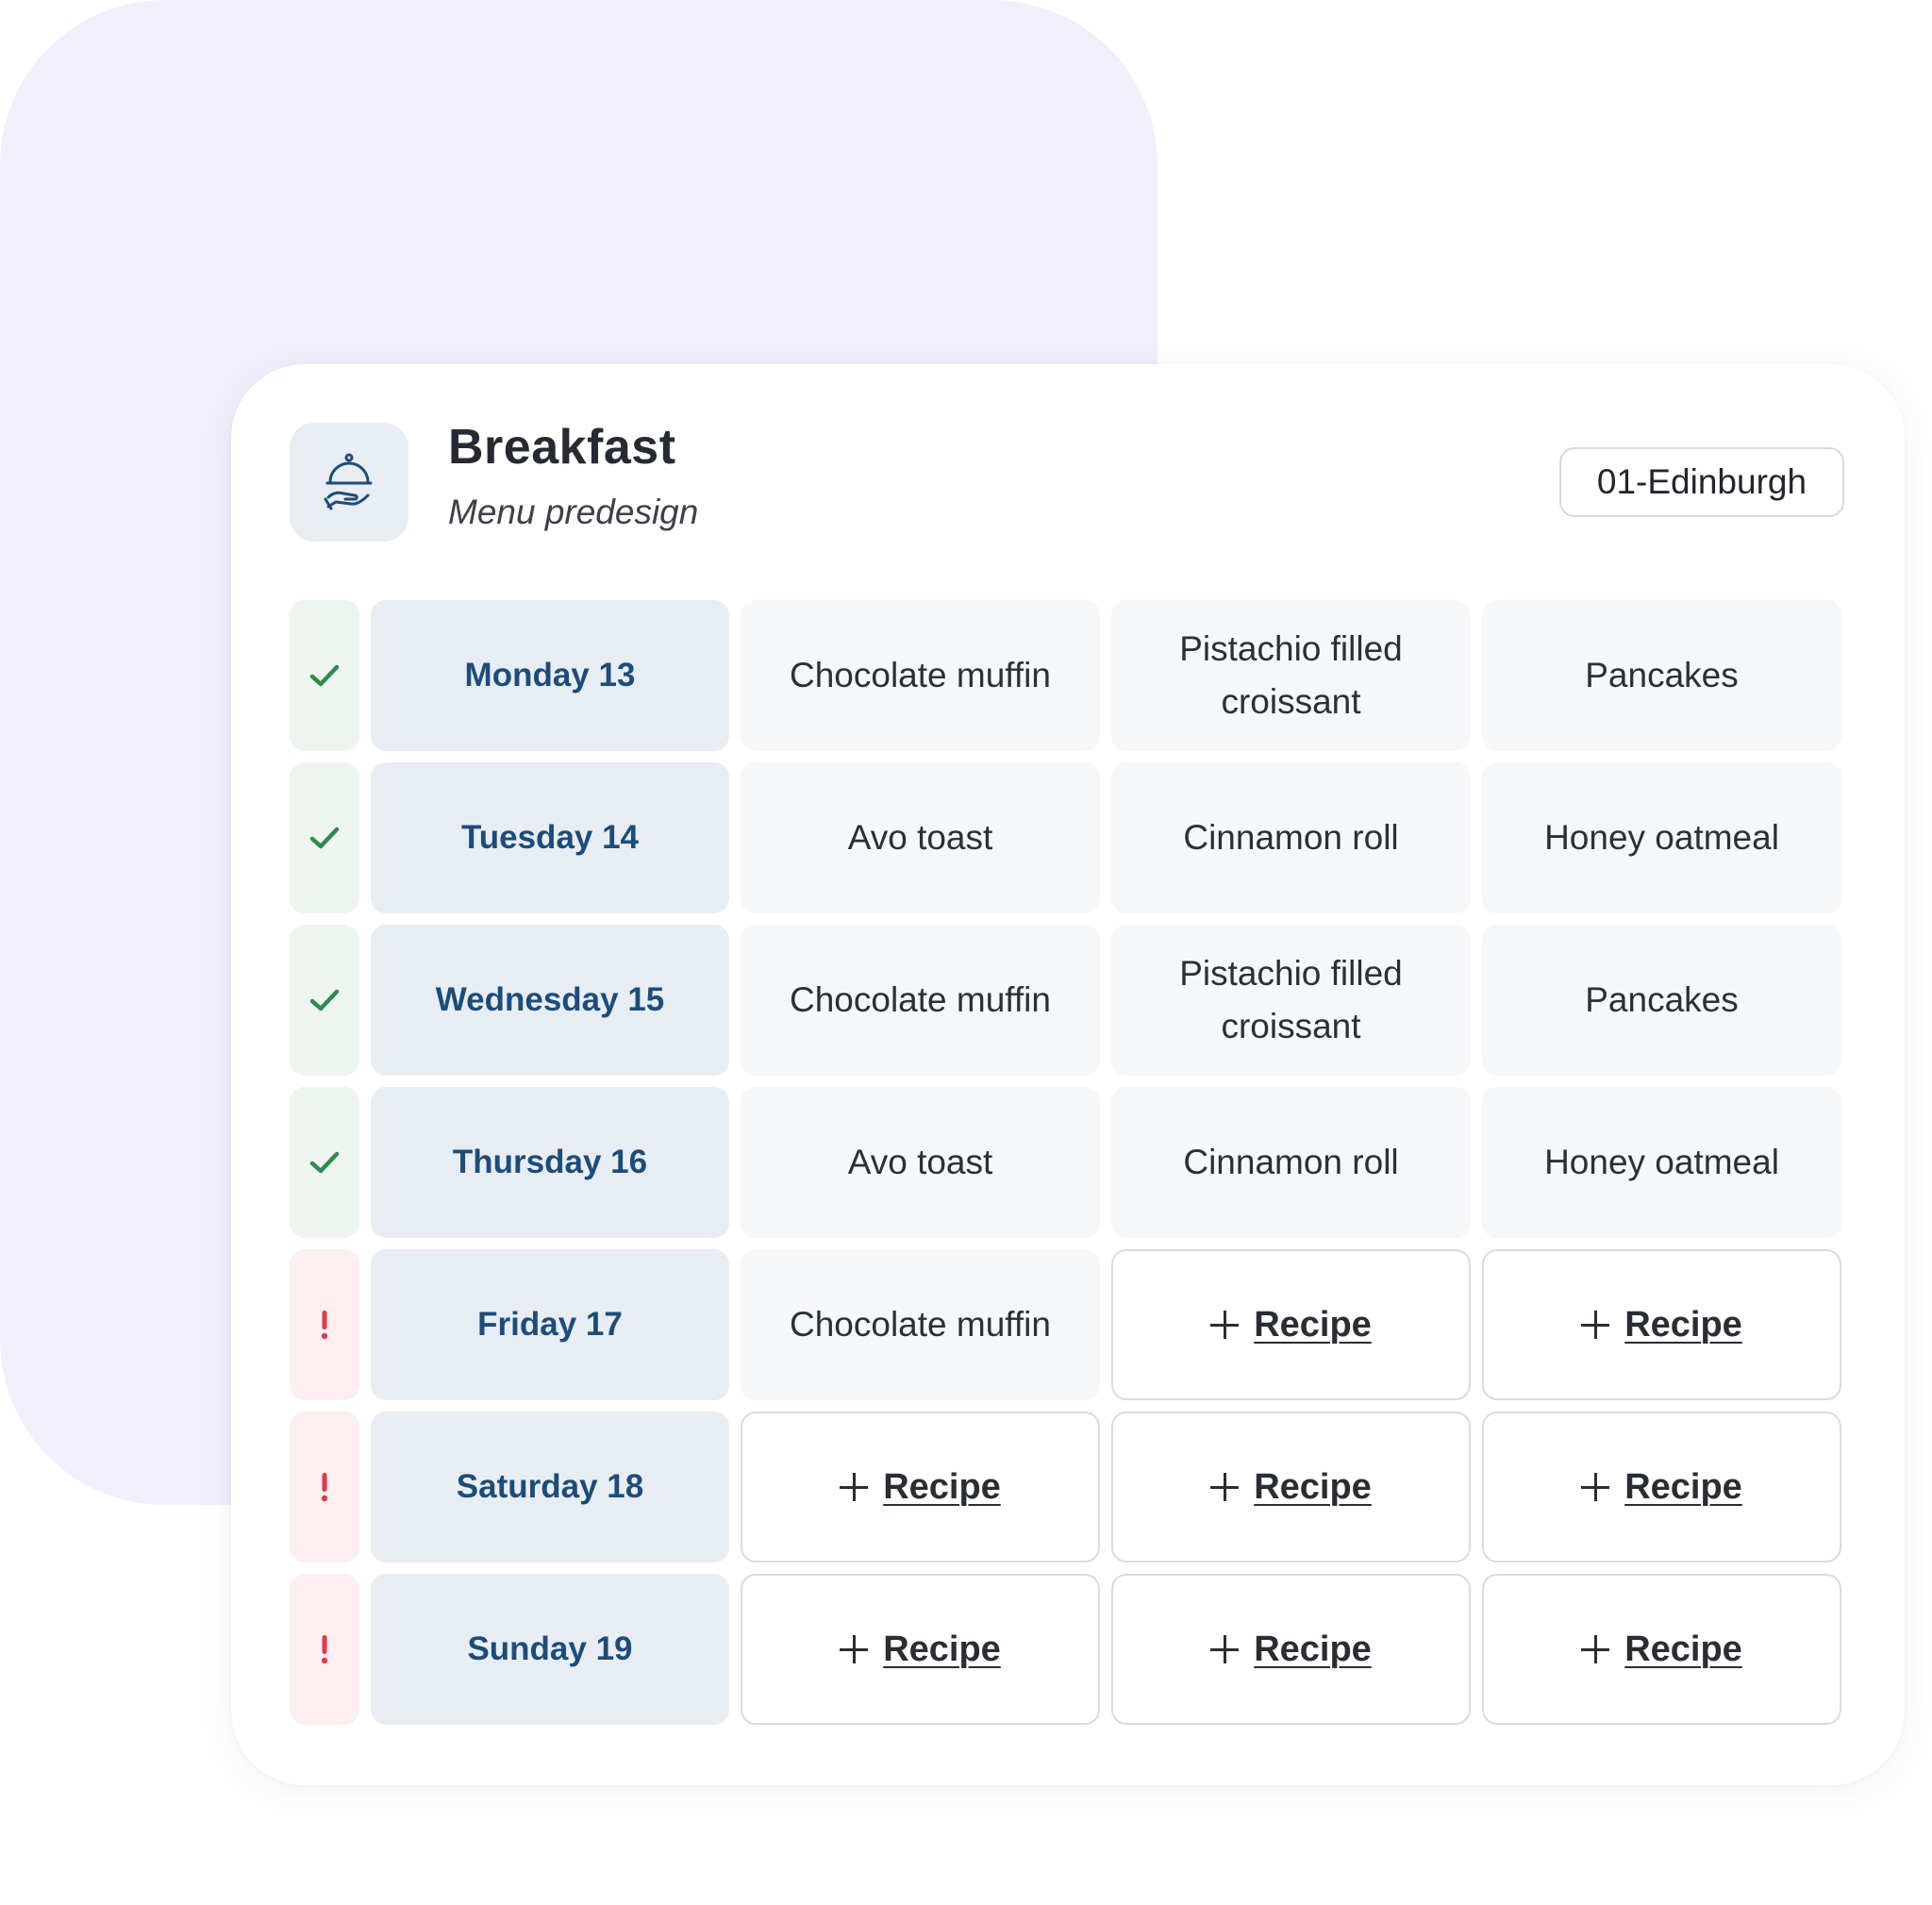 Image resolution: width=1932 pixels, height=1905 pixels. I want to click on menu-row: Sunday 19 Recipe Recipe Recipe, so click(1067, 1649).